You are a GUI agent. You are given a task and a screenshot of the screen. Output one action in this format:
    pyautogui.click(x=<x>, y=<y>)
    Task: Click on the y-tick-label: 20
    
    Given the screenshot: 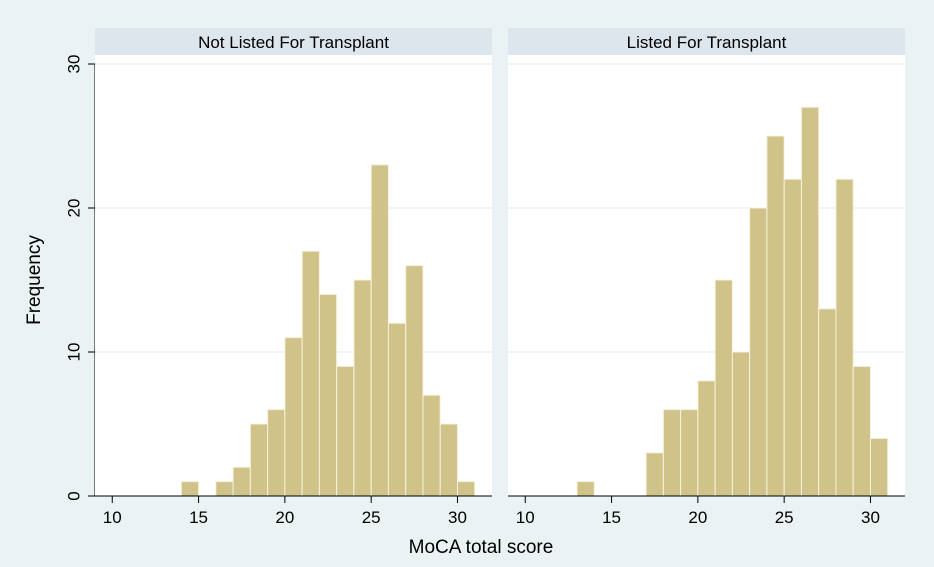 What is the action you would take?
    pyautogui.click(x=73, y=208)
    